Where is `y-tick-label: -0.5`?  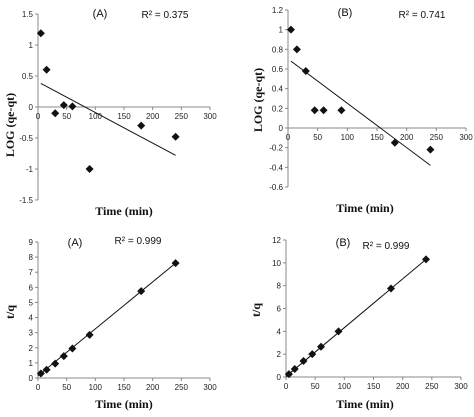 y-tick-label: -0.5 is located at coordinates (26, 138).